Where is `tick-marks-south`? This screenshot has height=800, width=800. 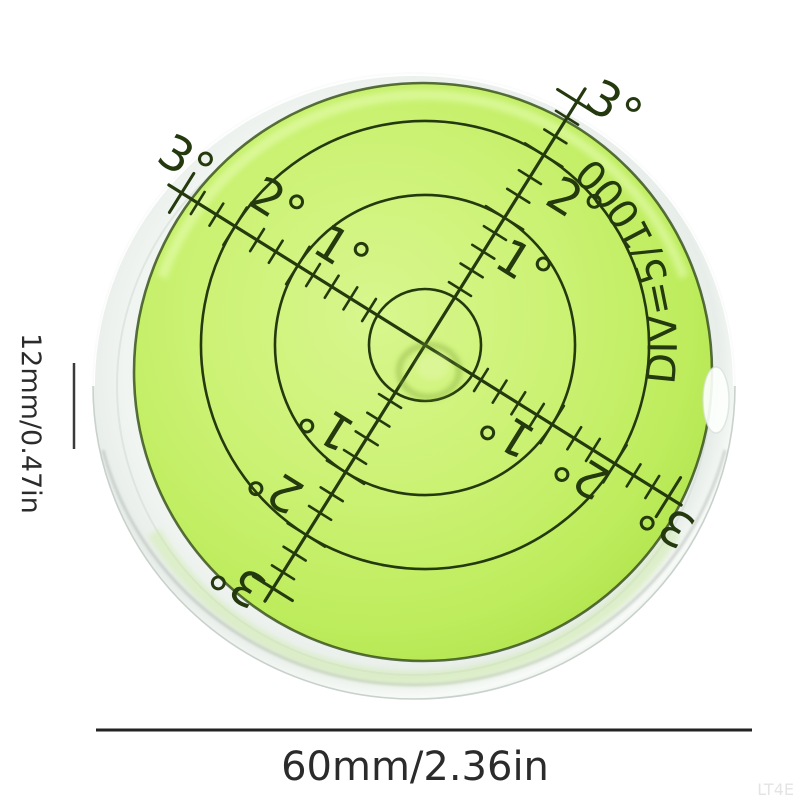 tick-marks-south is located at coordinates (336, 486).